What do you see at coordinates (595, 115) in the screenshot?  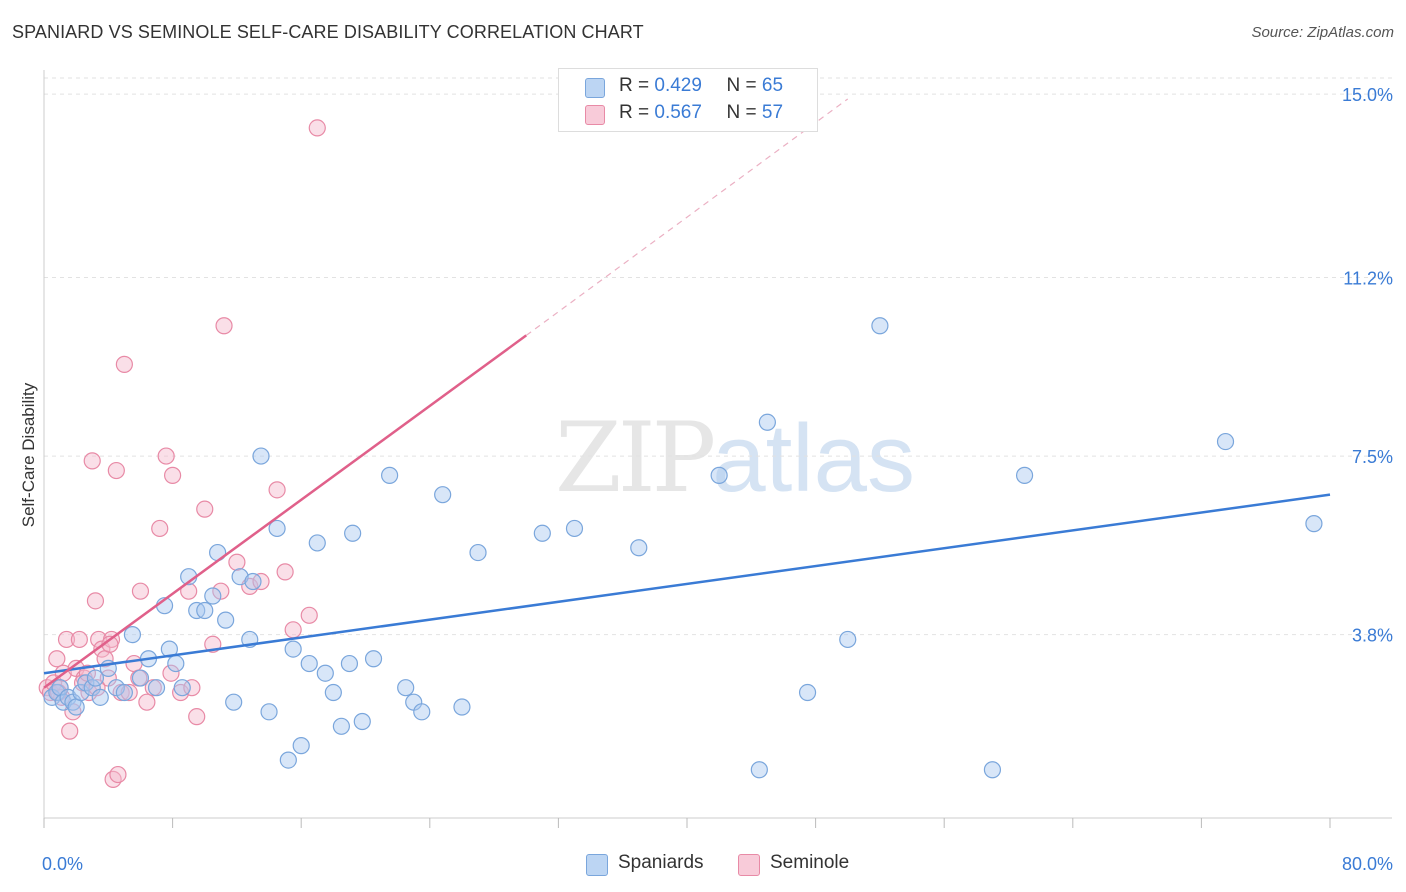 I see `legend-swatch-seminole` at bounding box center [595, 115].